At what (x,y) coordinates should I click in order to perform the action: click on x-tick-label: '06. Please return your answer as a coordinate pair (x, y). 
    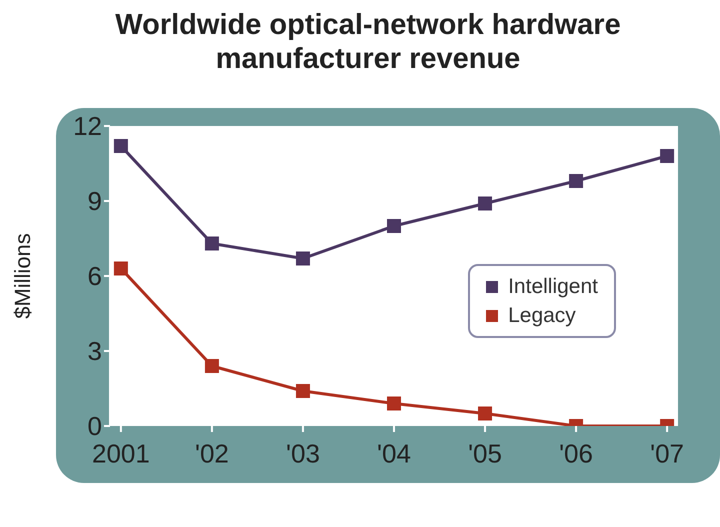
    Looking at the image, I should click on (576, 453).